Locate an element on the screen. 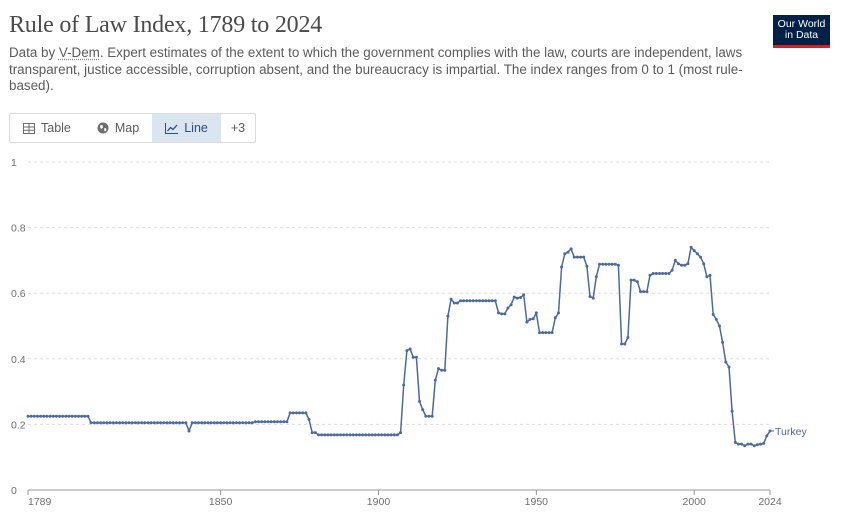 This screenshot has height=520, width=842. tab-table: Table is located at coordinates (47, 128).